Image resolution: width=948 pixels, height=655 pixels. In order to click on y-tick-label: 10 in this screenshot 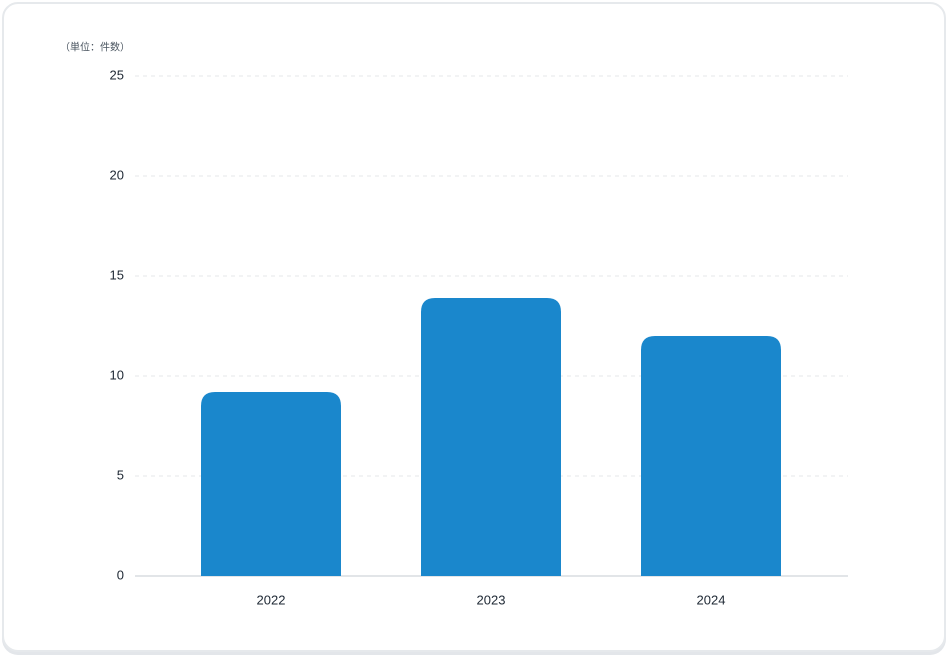, I will do `click(117, 374)`.